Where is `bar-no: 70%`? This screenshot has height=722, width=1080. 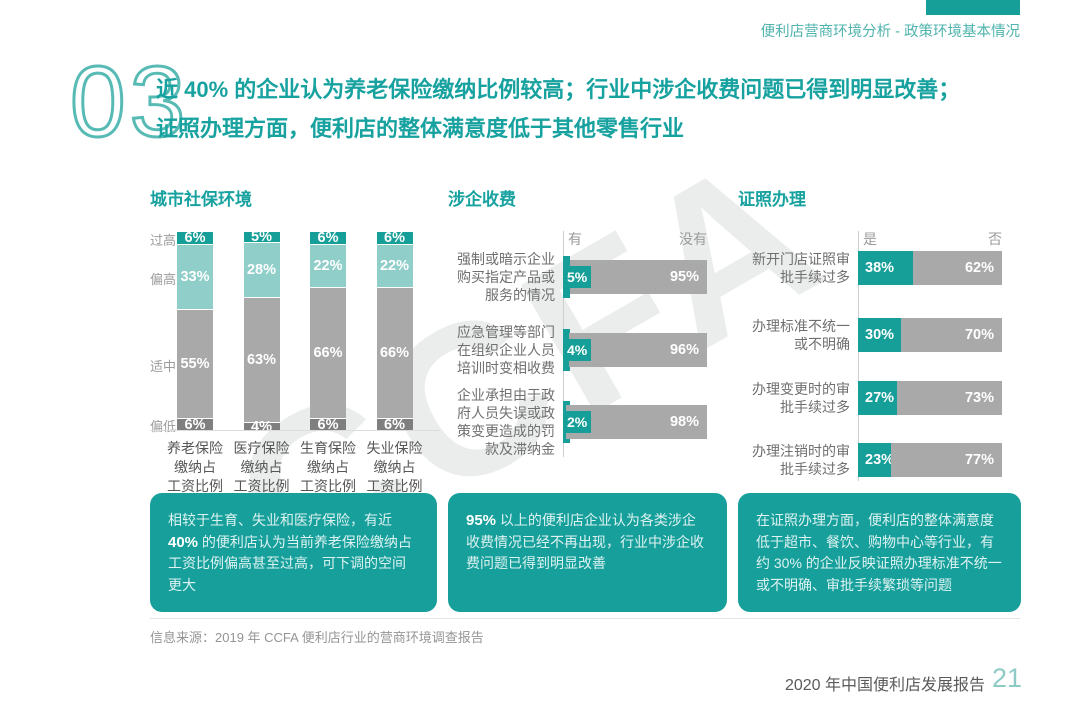
bar-no: 70% is located at coordinates (951, 335).